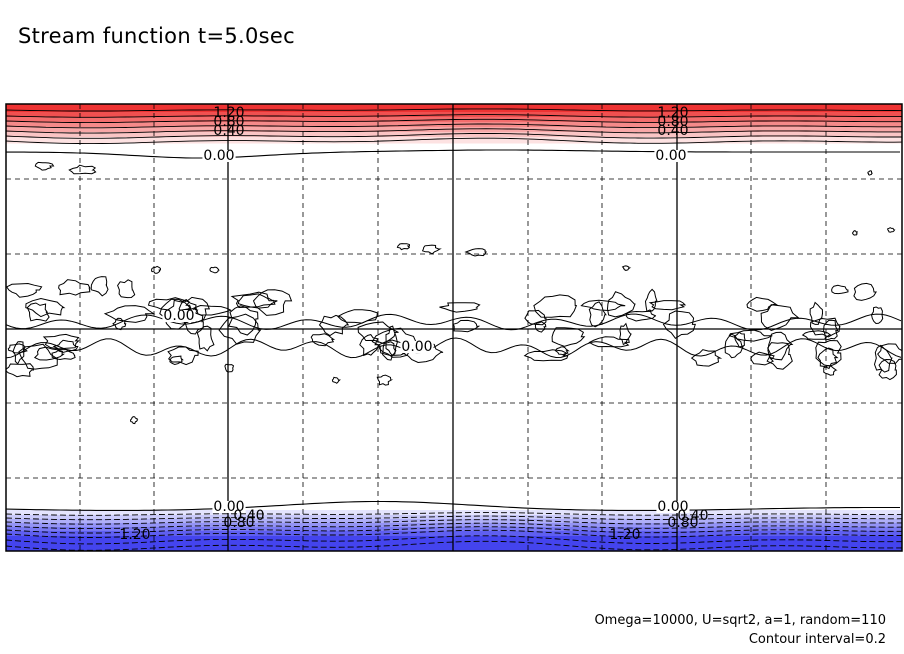 The width and height of the screenshot is (904, 654). What do you see at coordinates (134, 535) in the screenshot?
I see `contour-label: 1.20` at bounding box center [134, 535].